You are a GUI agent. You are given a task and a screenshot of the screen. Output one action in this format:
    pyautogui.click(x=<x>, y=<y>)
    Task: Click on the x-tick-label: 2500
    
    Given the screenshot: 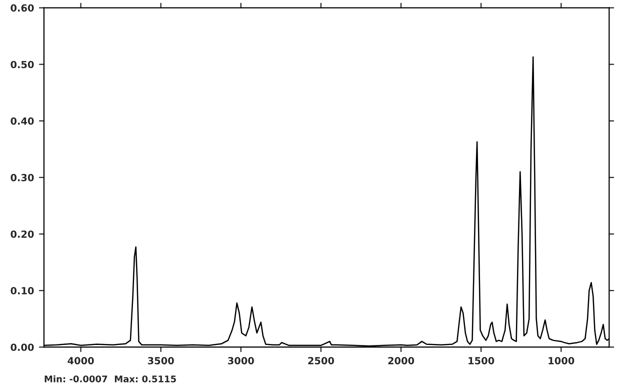 What is the action you would take?
    pyautogui.click(x=321, y=360)
    